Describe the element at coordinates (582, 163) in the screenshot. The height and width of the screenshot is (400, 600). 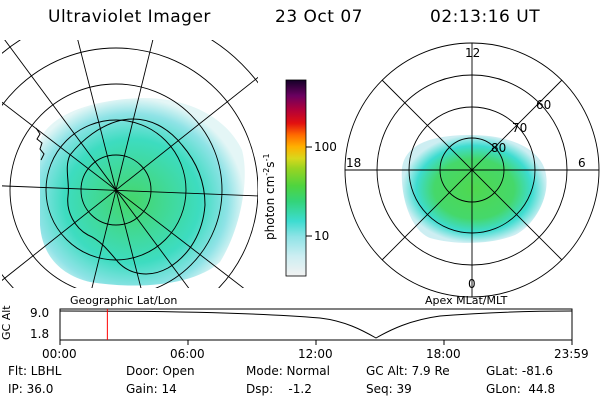
I see `mlt-label-6: 6` at that location.